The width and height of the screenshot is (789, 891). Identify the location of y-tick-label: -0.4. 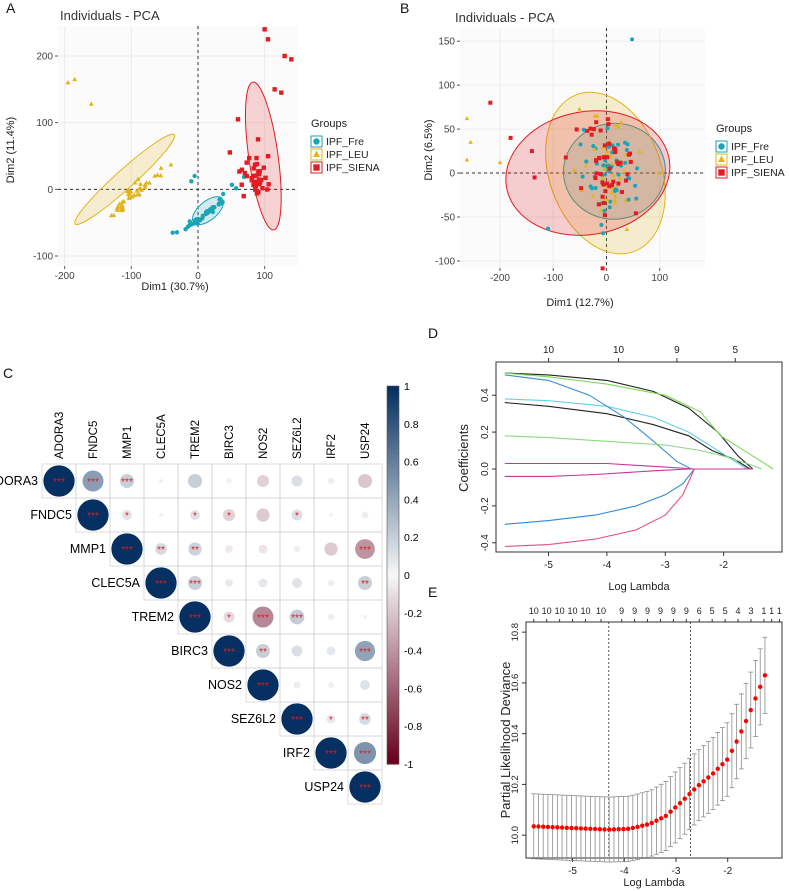
(485, 543).